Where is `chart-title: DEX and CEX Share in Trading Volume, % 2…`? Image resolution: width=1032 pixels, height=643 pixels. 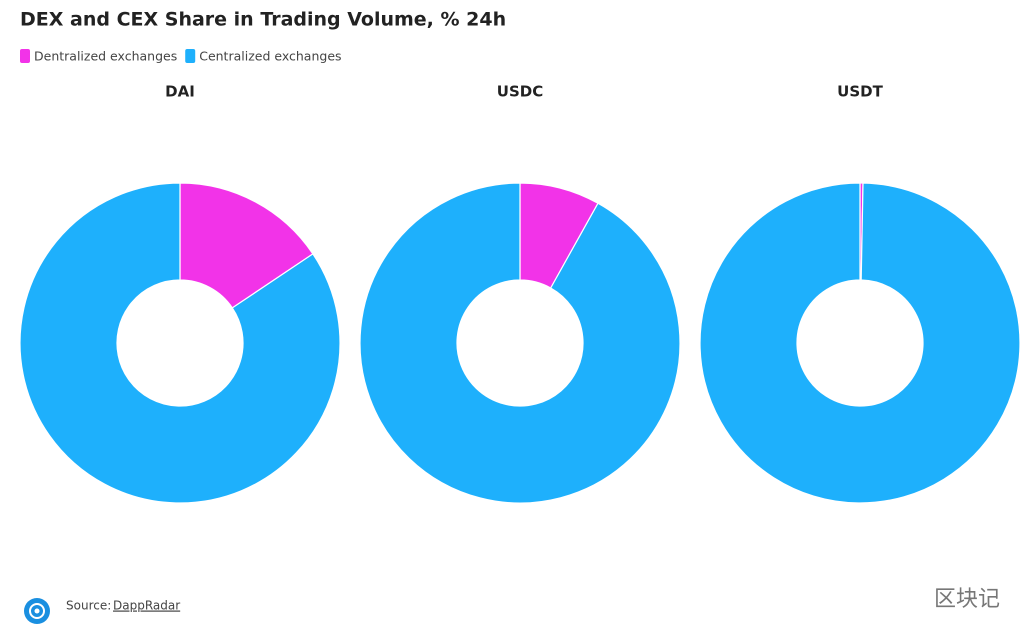
chart-title: DEX and CEX Share in Trading Volume, % 2… is located at coordinates (263, 20).